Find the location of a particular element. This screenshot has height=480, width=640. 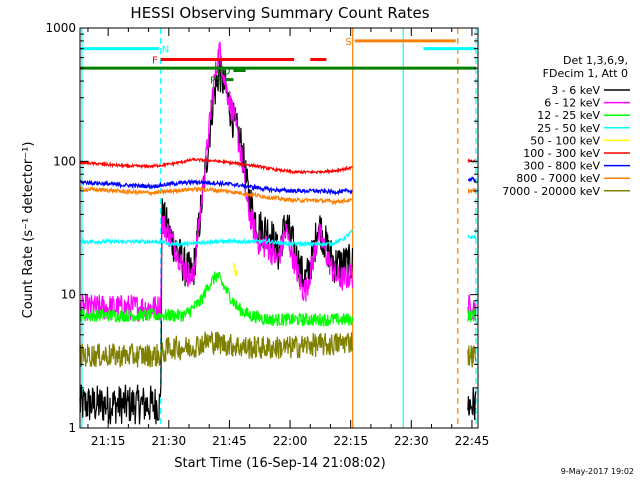

legend-header-1: Det 1,3,6,9, is located at coordinates (595, 60).